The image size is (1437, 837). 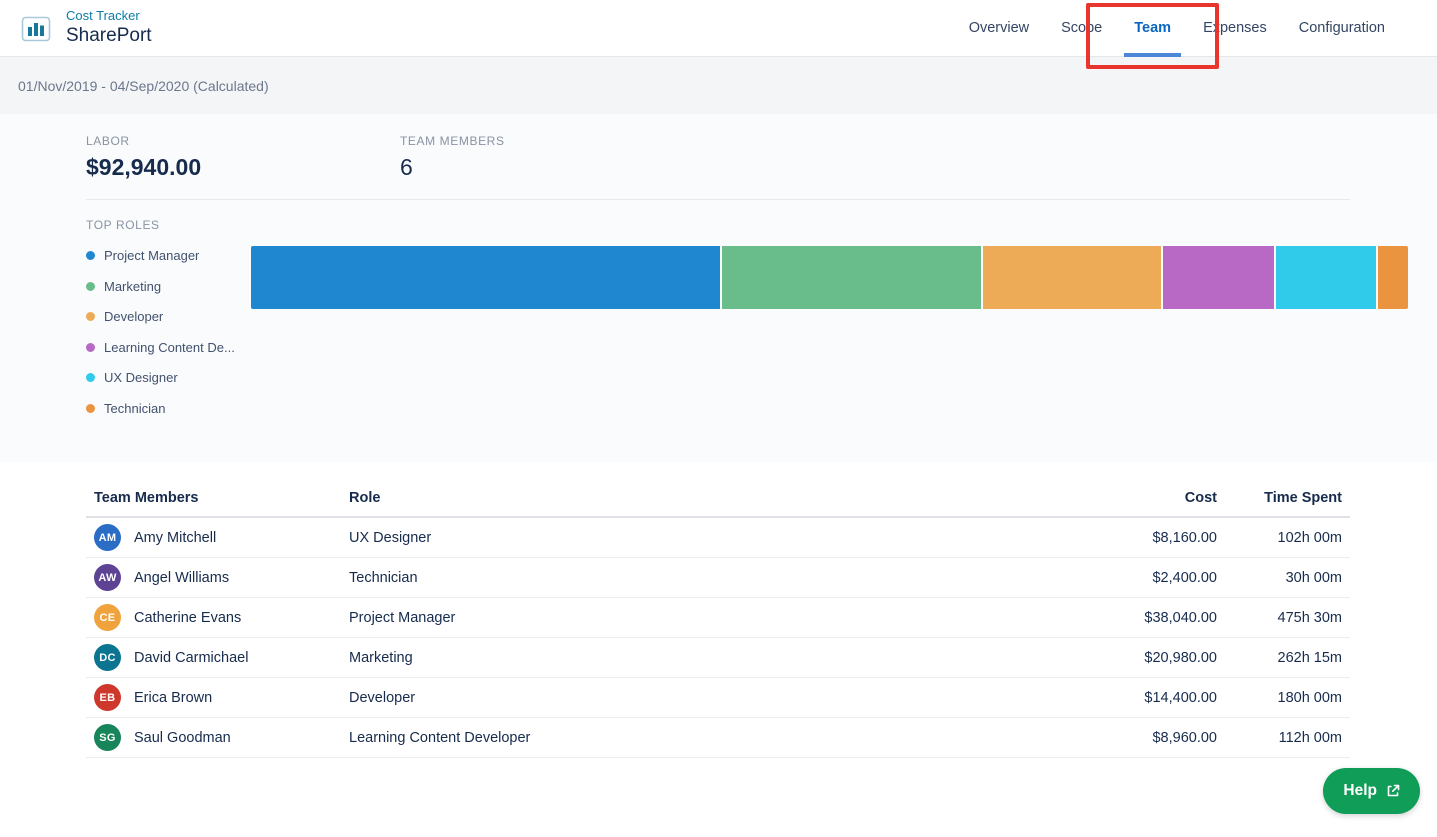 What do you see at coordinates (168, 408) in the screenshot?
I see `legend-item: Technician` at bounding box center [168, 408].